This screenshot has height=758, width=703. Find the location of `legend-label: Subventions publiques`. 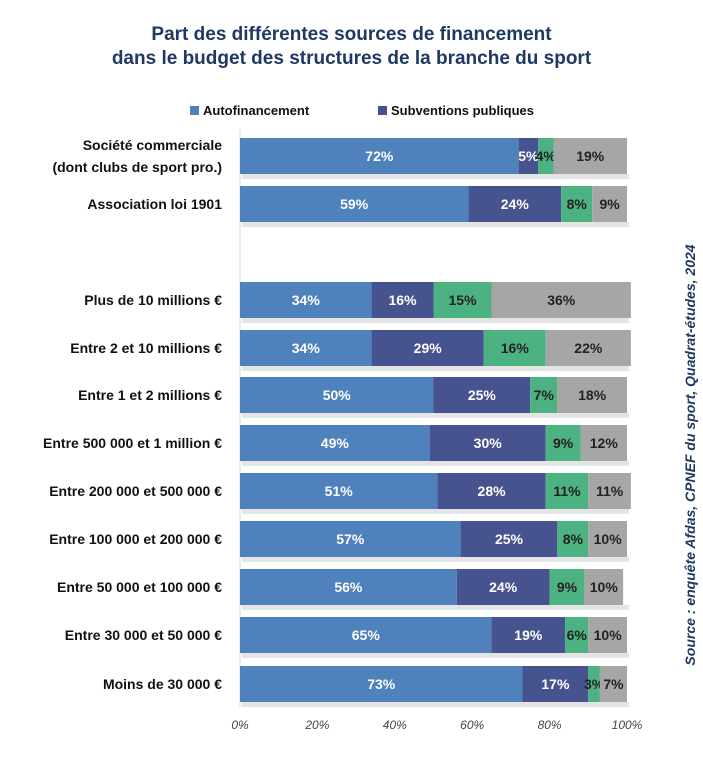

legend-label: Subventions publiques is located at coordinates (463, 110).